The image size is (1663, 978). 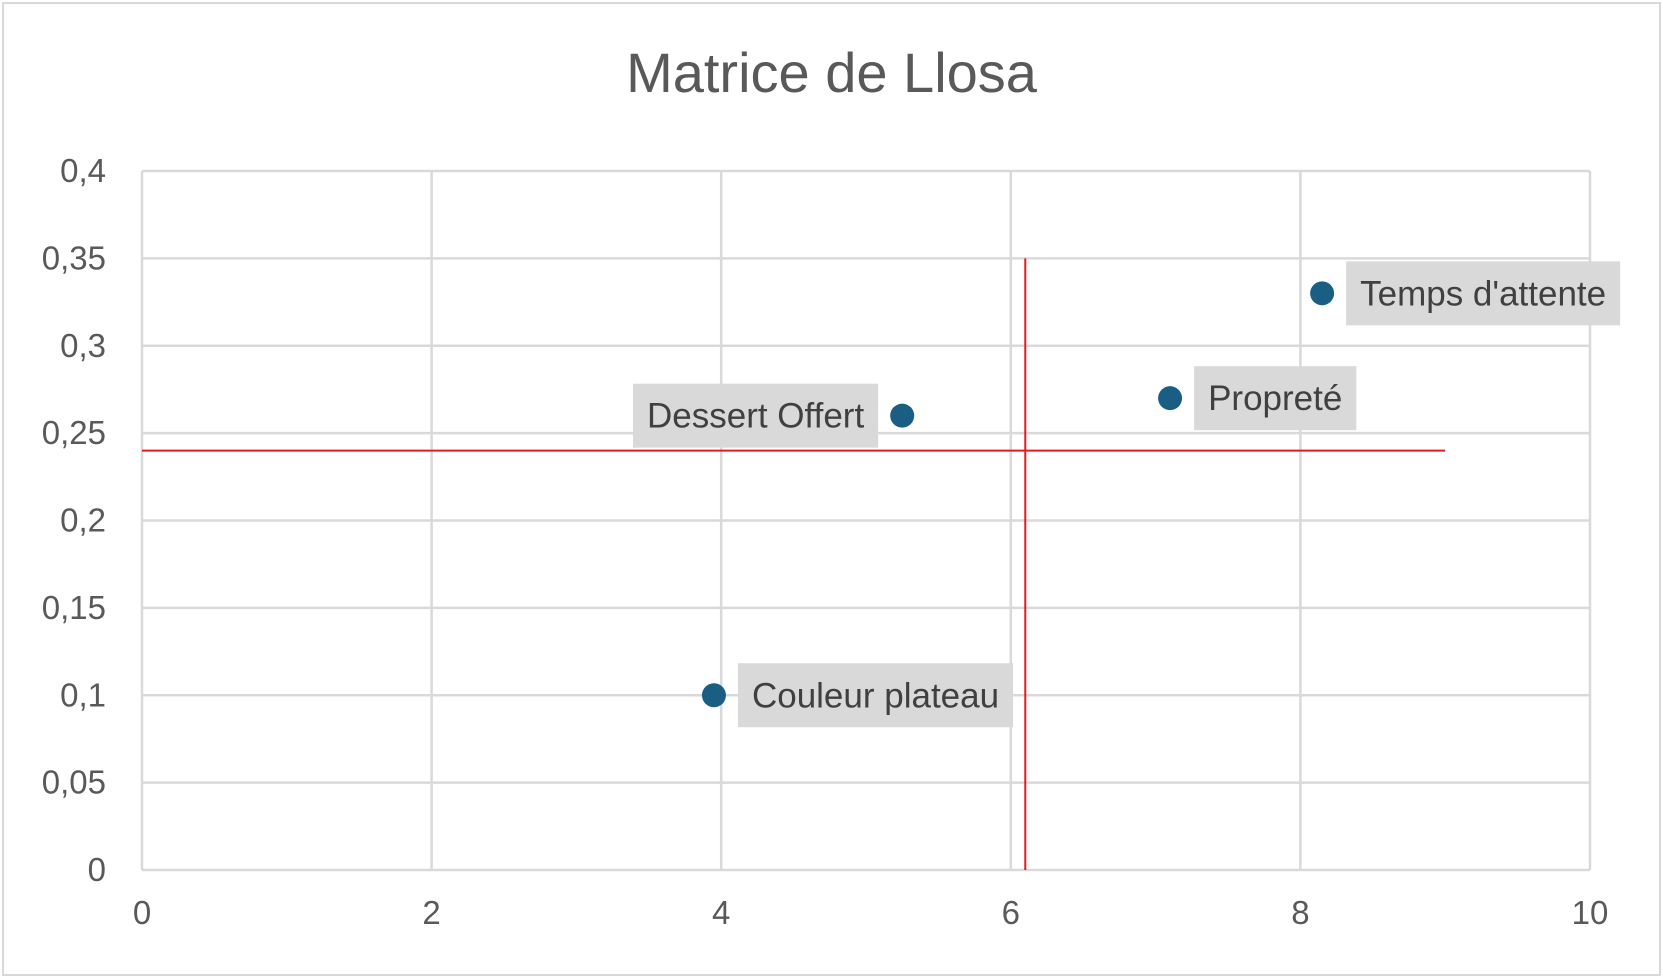 I want to click on chart-title: Matrice de Llosa, so click(x=831, y=72).